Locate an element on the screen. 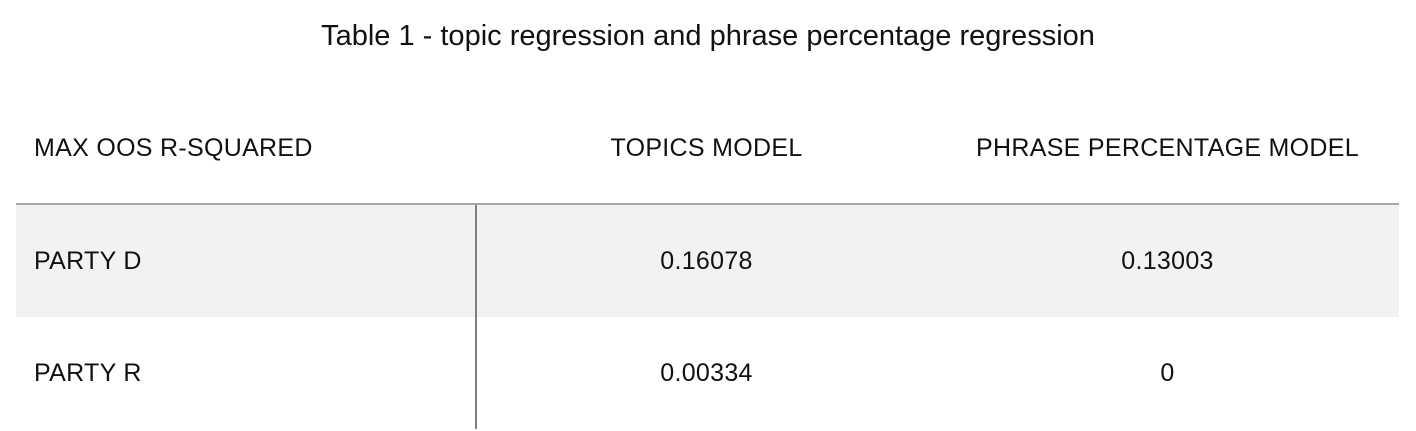 The height and width of the screenshot is (431, 1416). row-label: PARTY D is located at coordinates (246, 261).